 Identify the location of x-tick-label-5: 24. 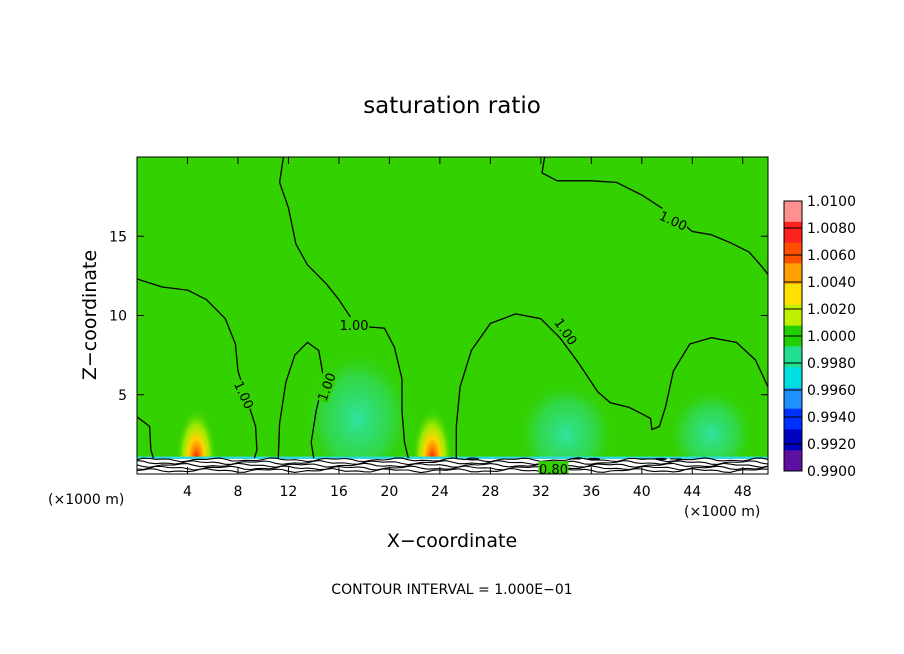
(440, 492).